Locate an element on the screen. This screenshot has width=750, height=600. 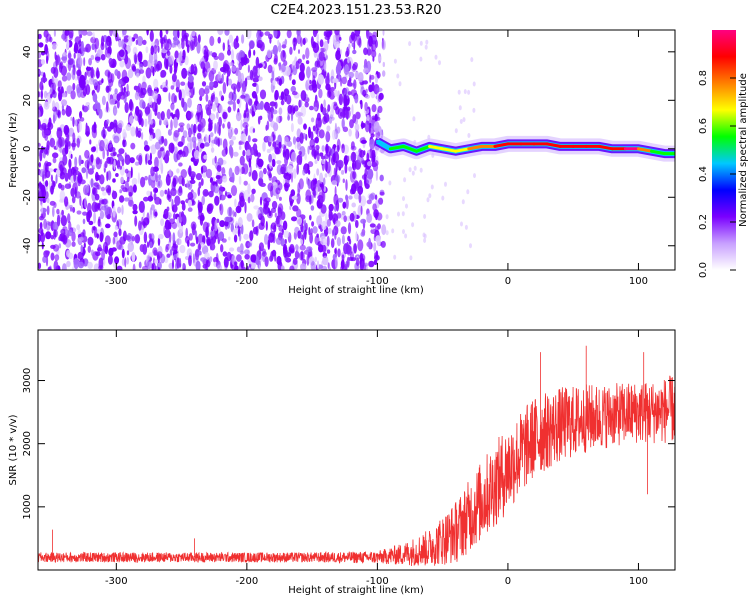
x-tick-label: 0 is located at coordinates (508, 281).